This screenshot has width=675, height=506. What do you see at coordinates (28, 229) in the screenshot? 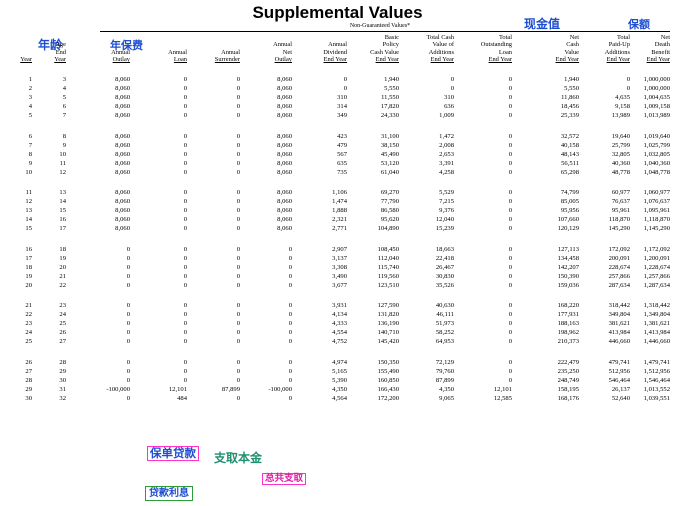
I see `table-cell: 15` at bounding box center [28, 229].